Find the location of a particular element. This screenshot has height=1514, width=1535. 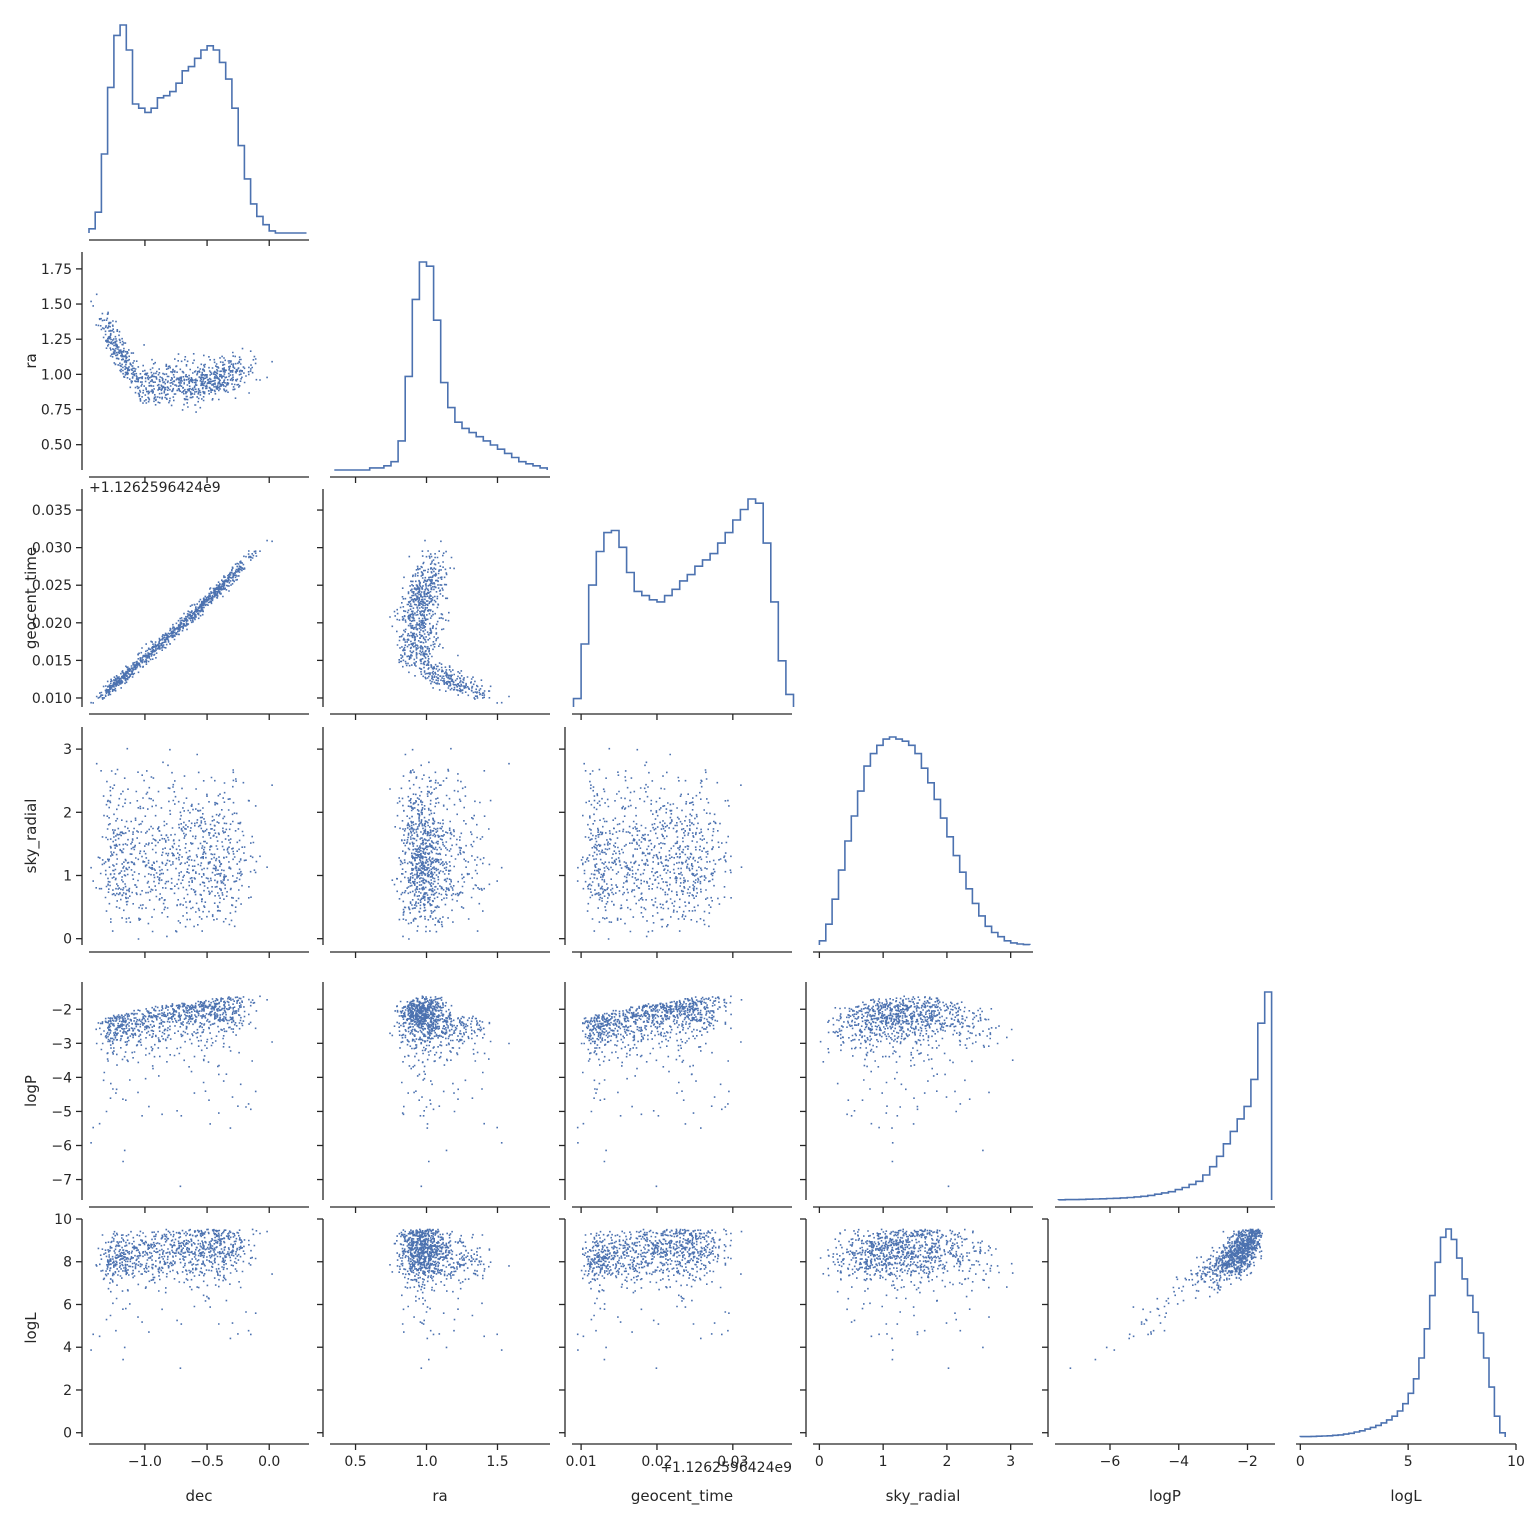

panel-dec-vs-dec is located at coordinates (198, 135).